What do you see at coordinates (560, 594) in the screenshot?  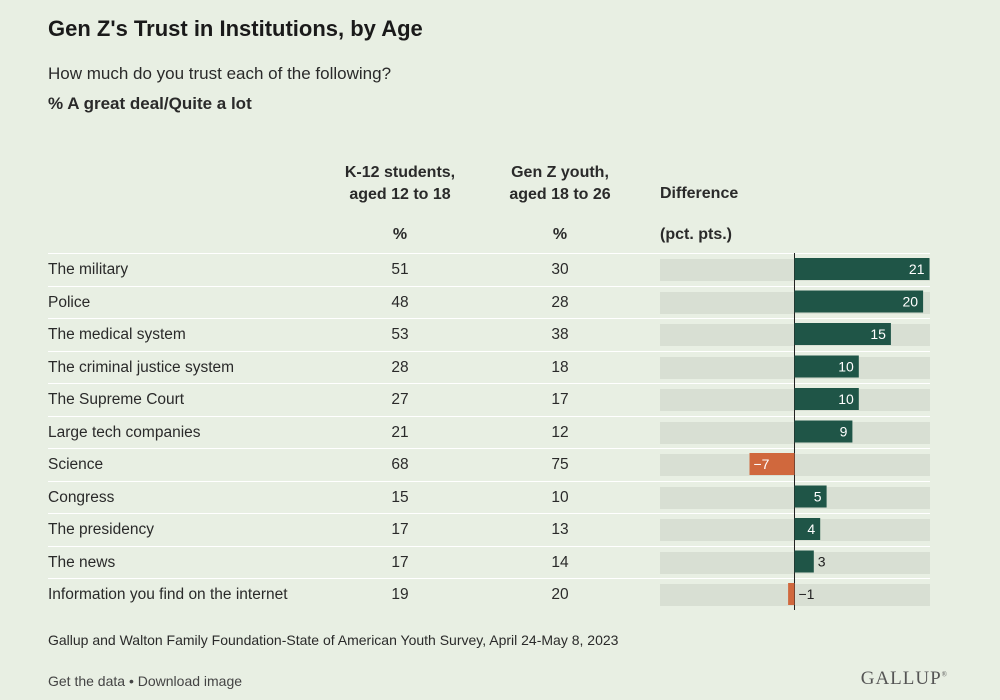 I see `genz-value: 20` at bounding box center [560, 594].